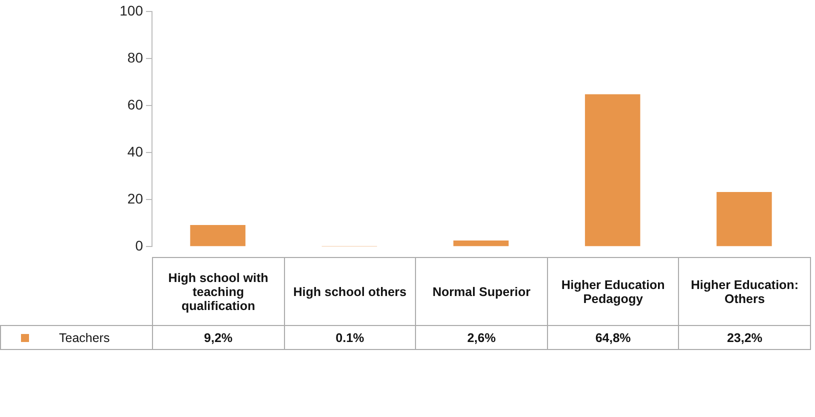  I want to click on y-tick-label: 0, so click(139, 245).